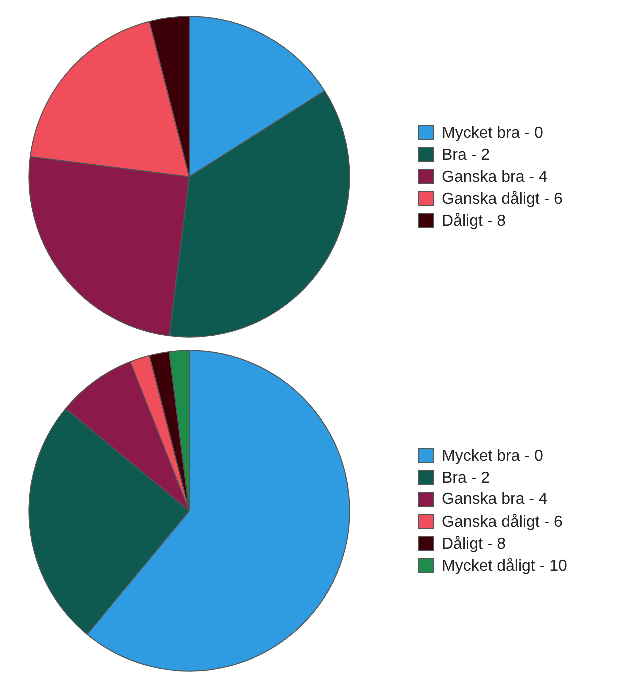 The image size is (639, 688). What do you see at coordinates (505, 566) in the screenshot?
I see `legend-label: Mycket dåligt - 10` at bounding box center [505, 566].